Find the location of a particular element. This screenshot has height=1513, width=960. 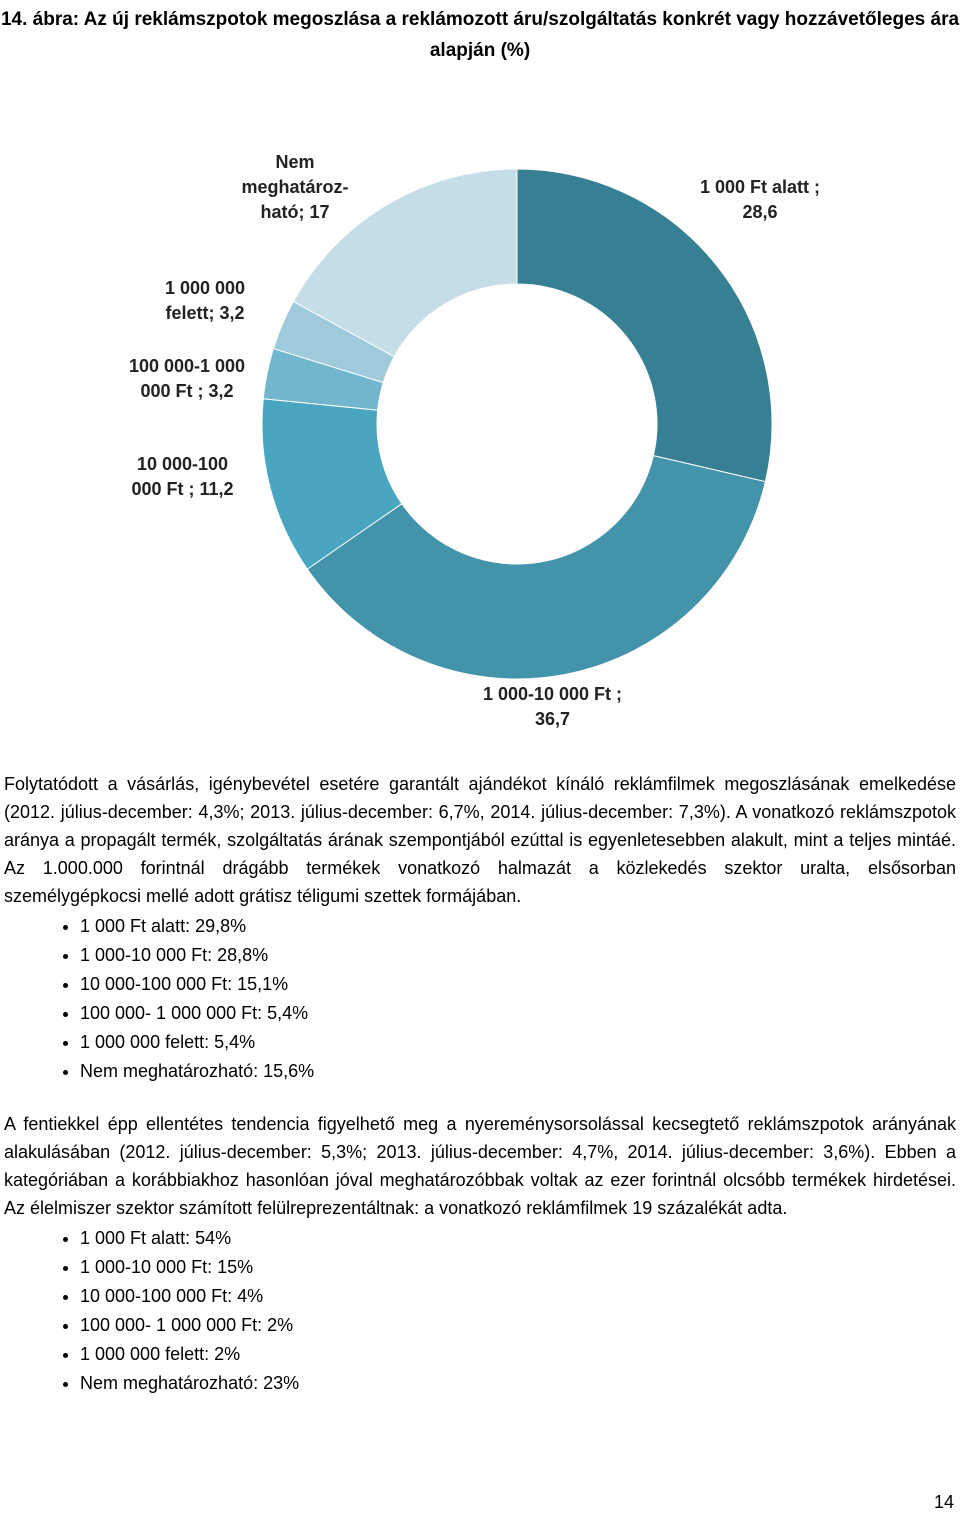

label-category: 1 000 Ft alatt ; is located at coordinates (760, 187).